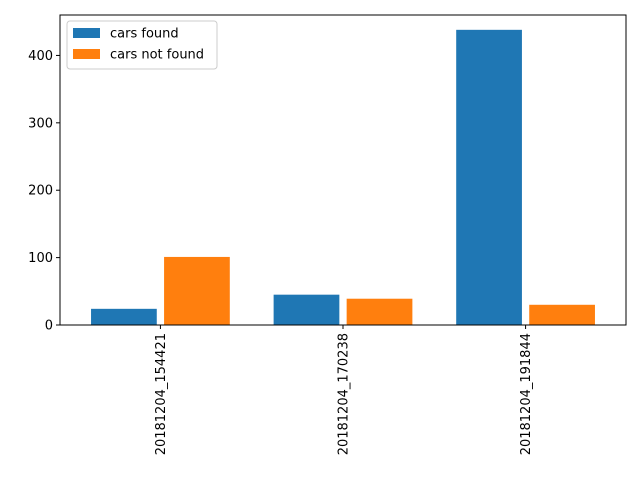 This screenshot has height=480, width=640. I want to click on legend-label: cars not found, so click(157, 55).